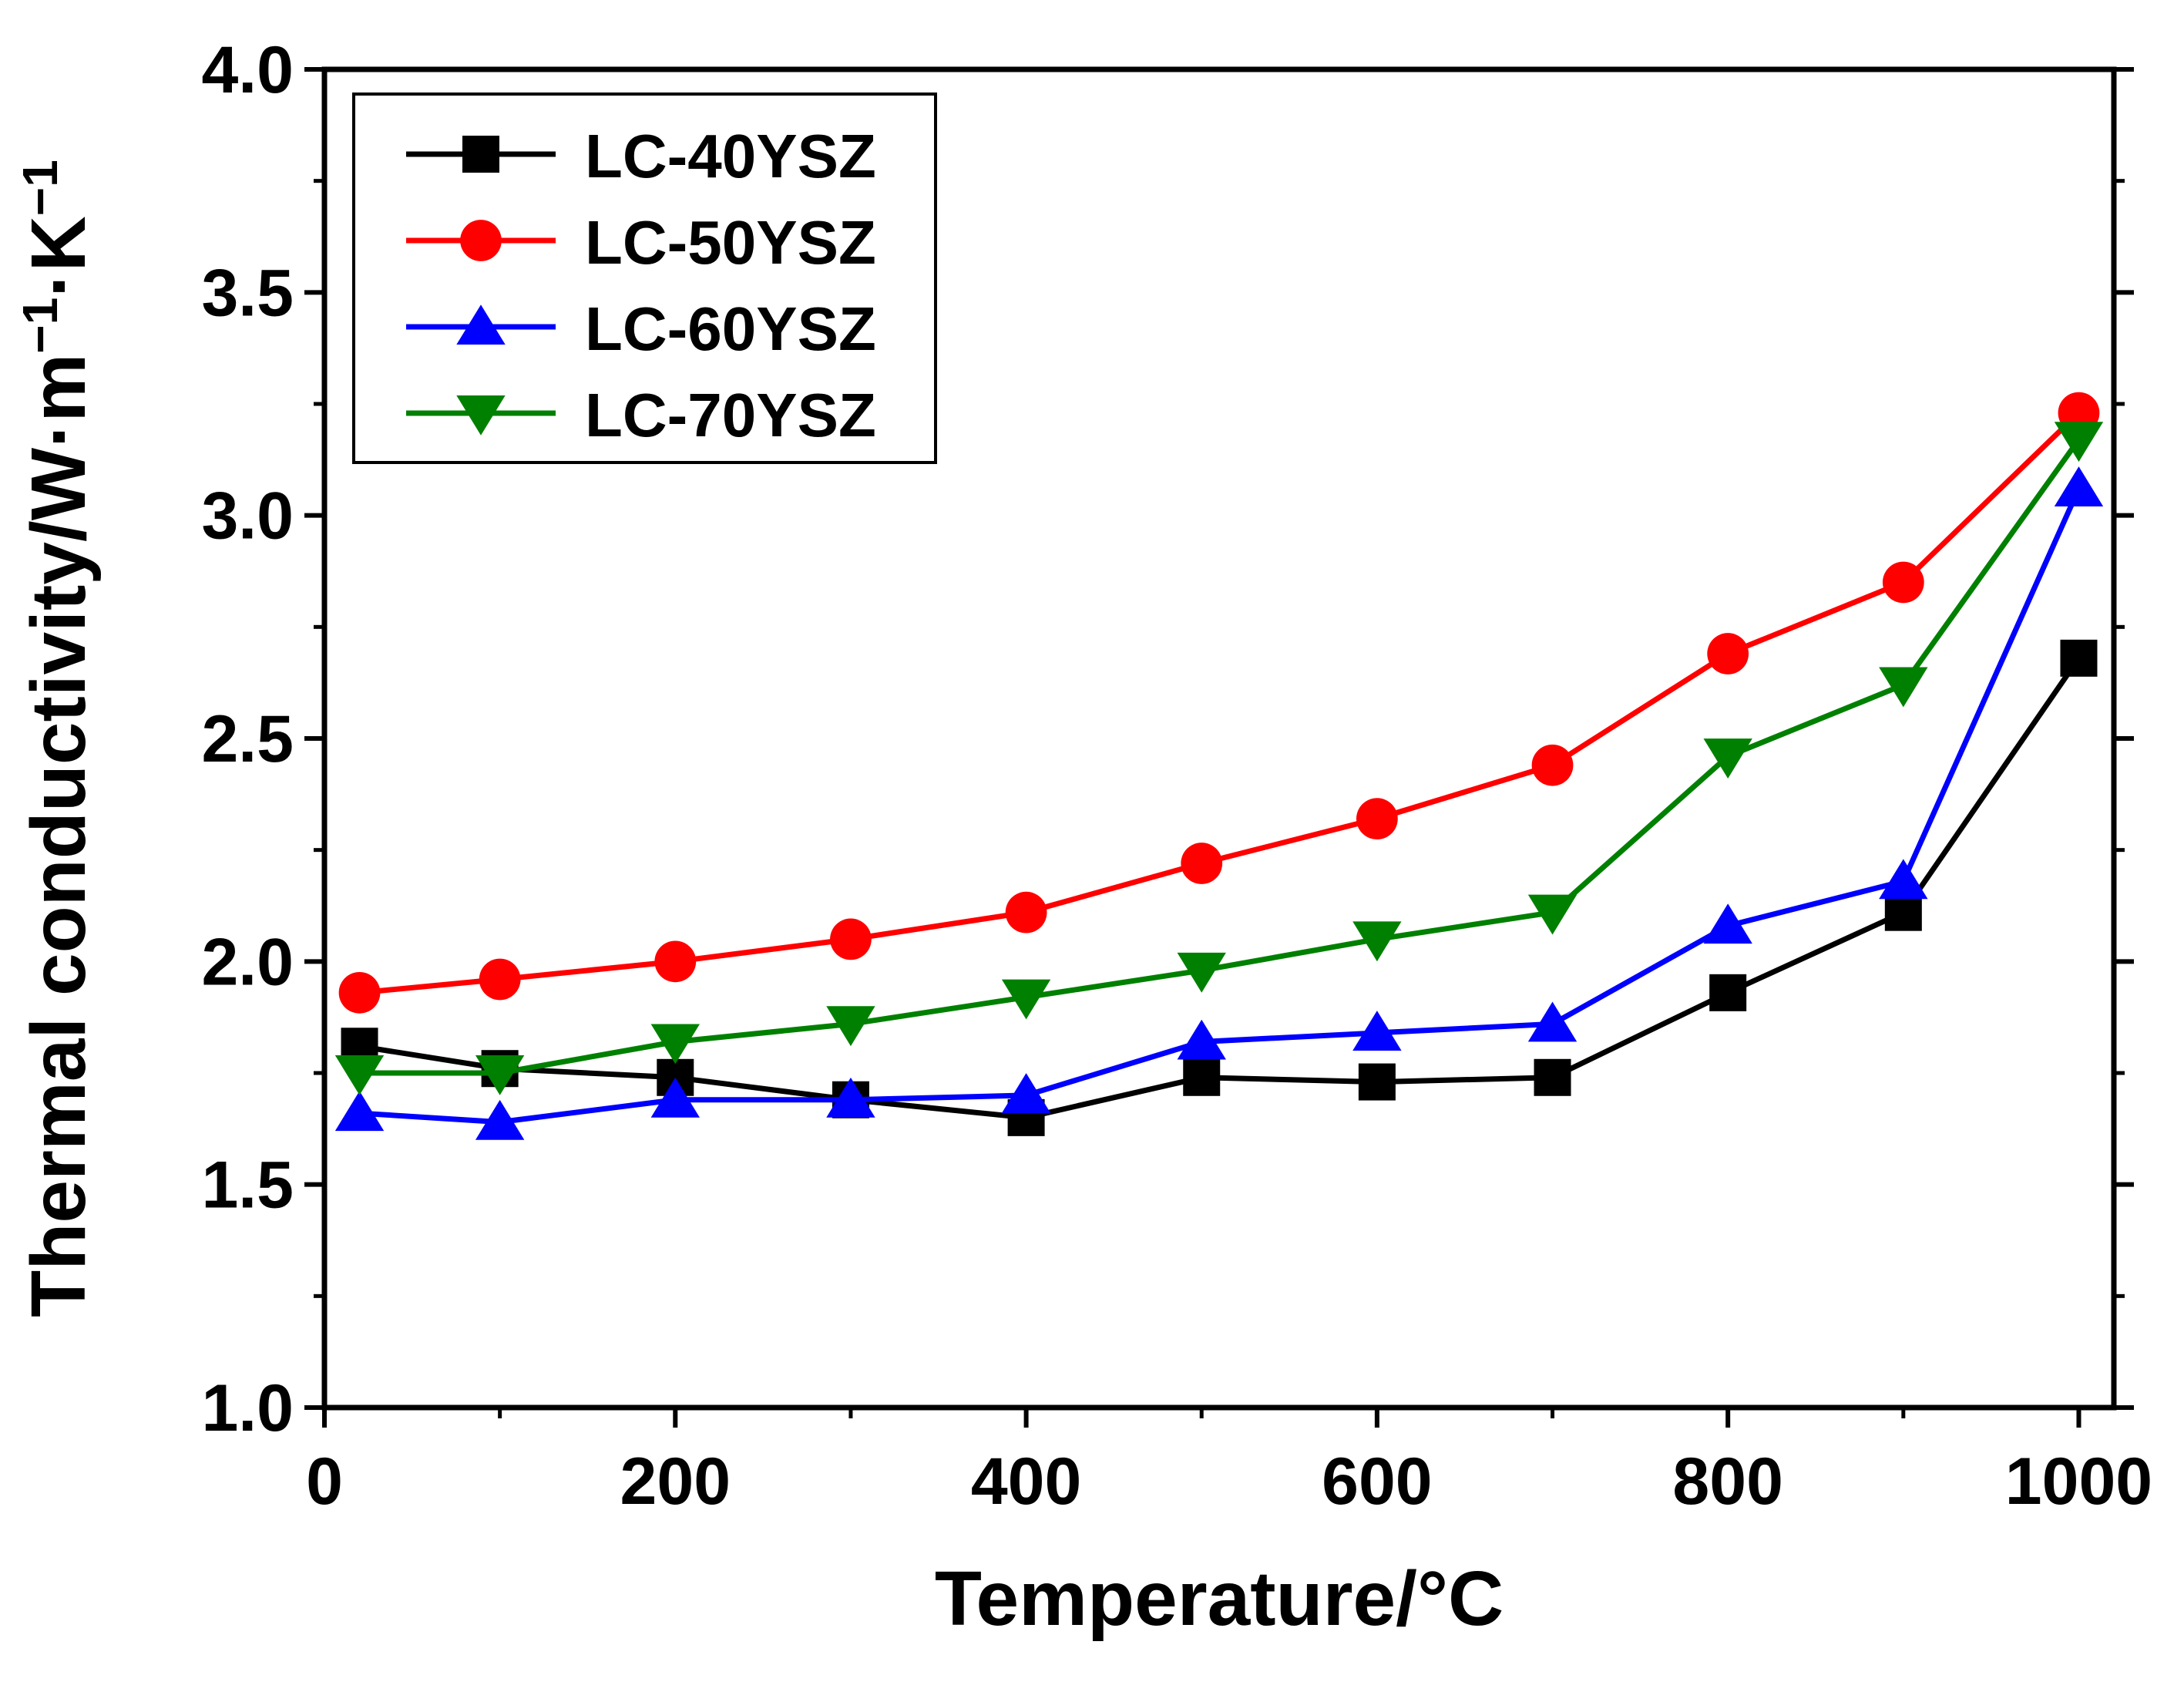  I want to click on x-tick-label: 1000, so click(2078, 1482).